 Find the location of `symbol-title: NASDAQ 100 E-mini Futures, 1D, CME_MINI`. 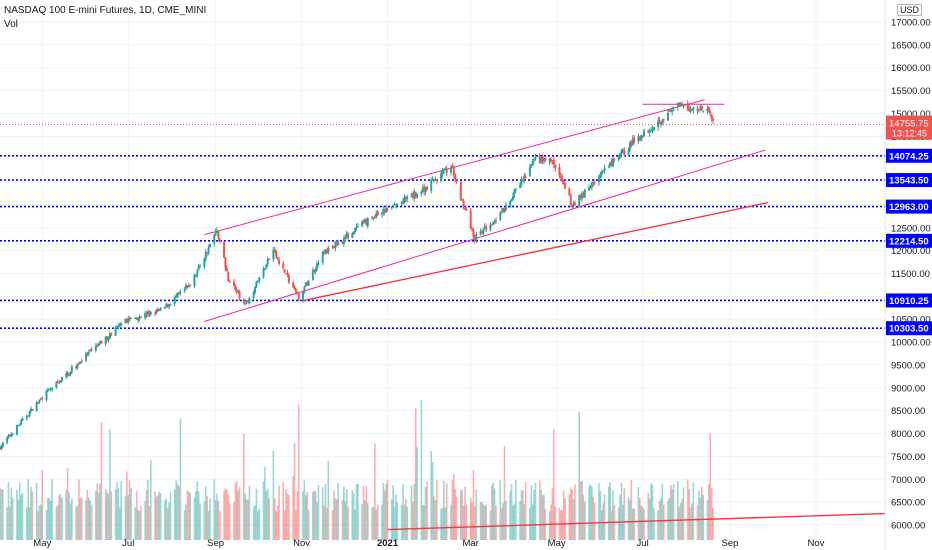

symbol-title: NASDAQ 100 E-mini Futures, 1D, CME_MINI is located at coordinates (105, 10).